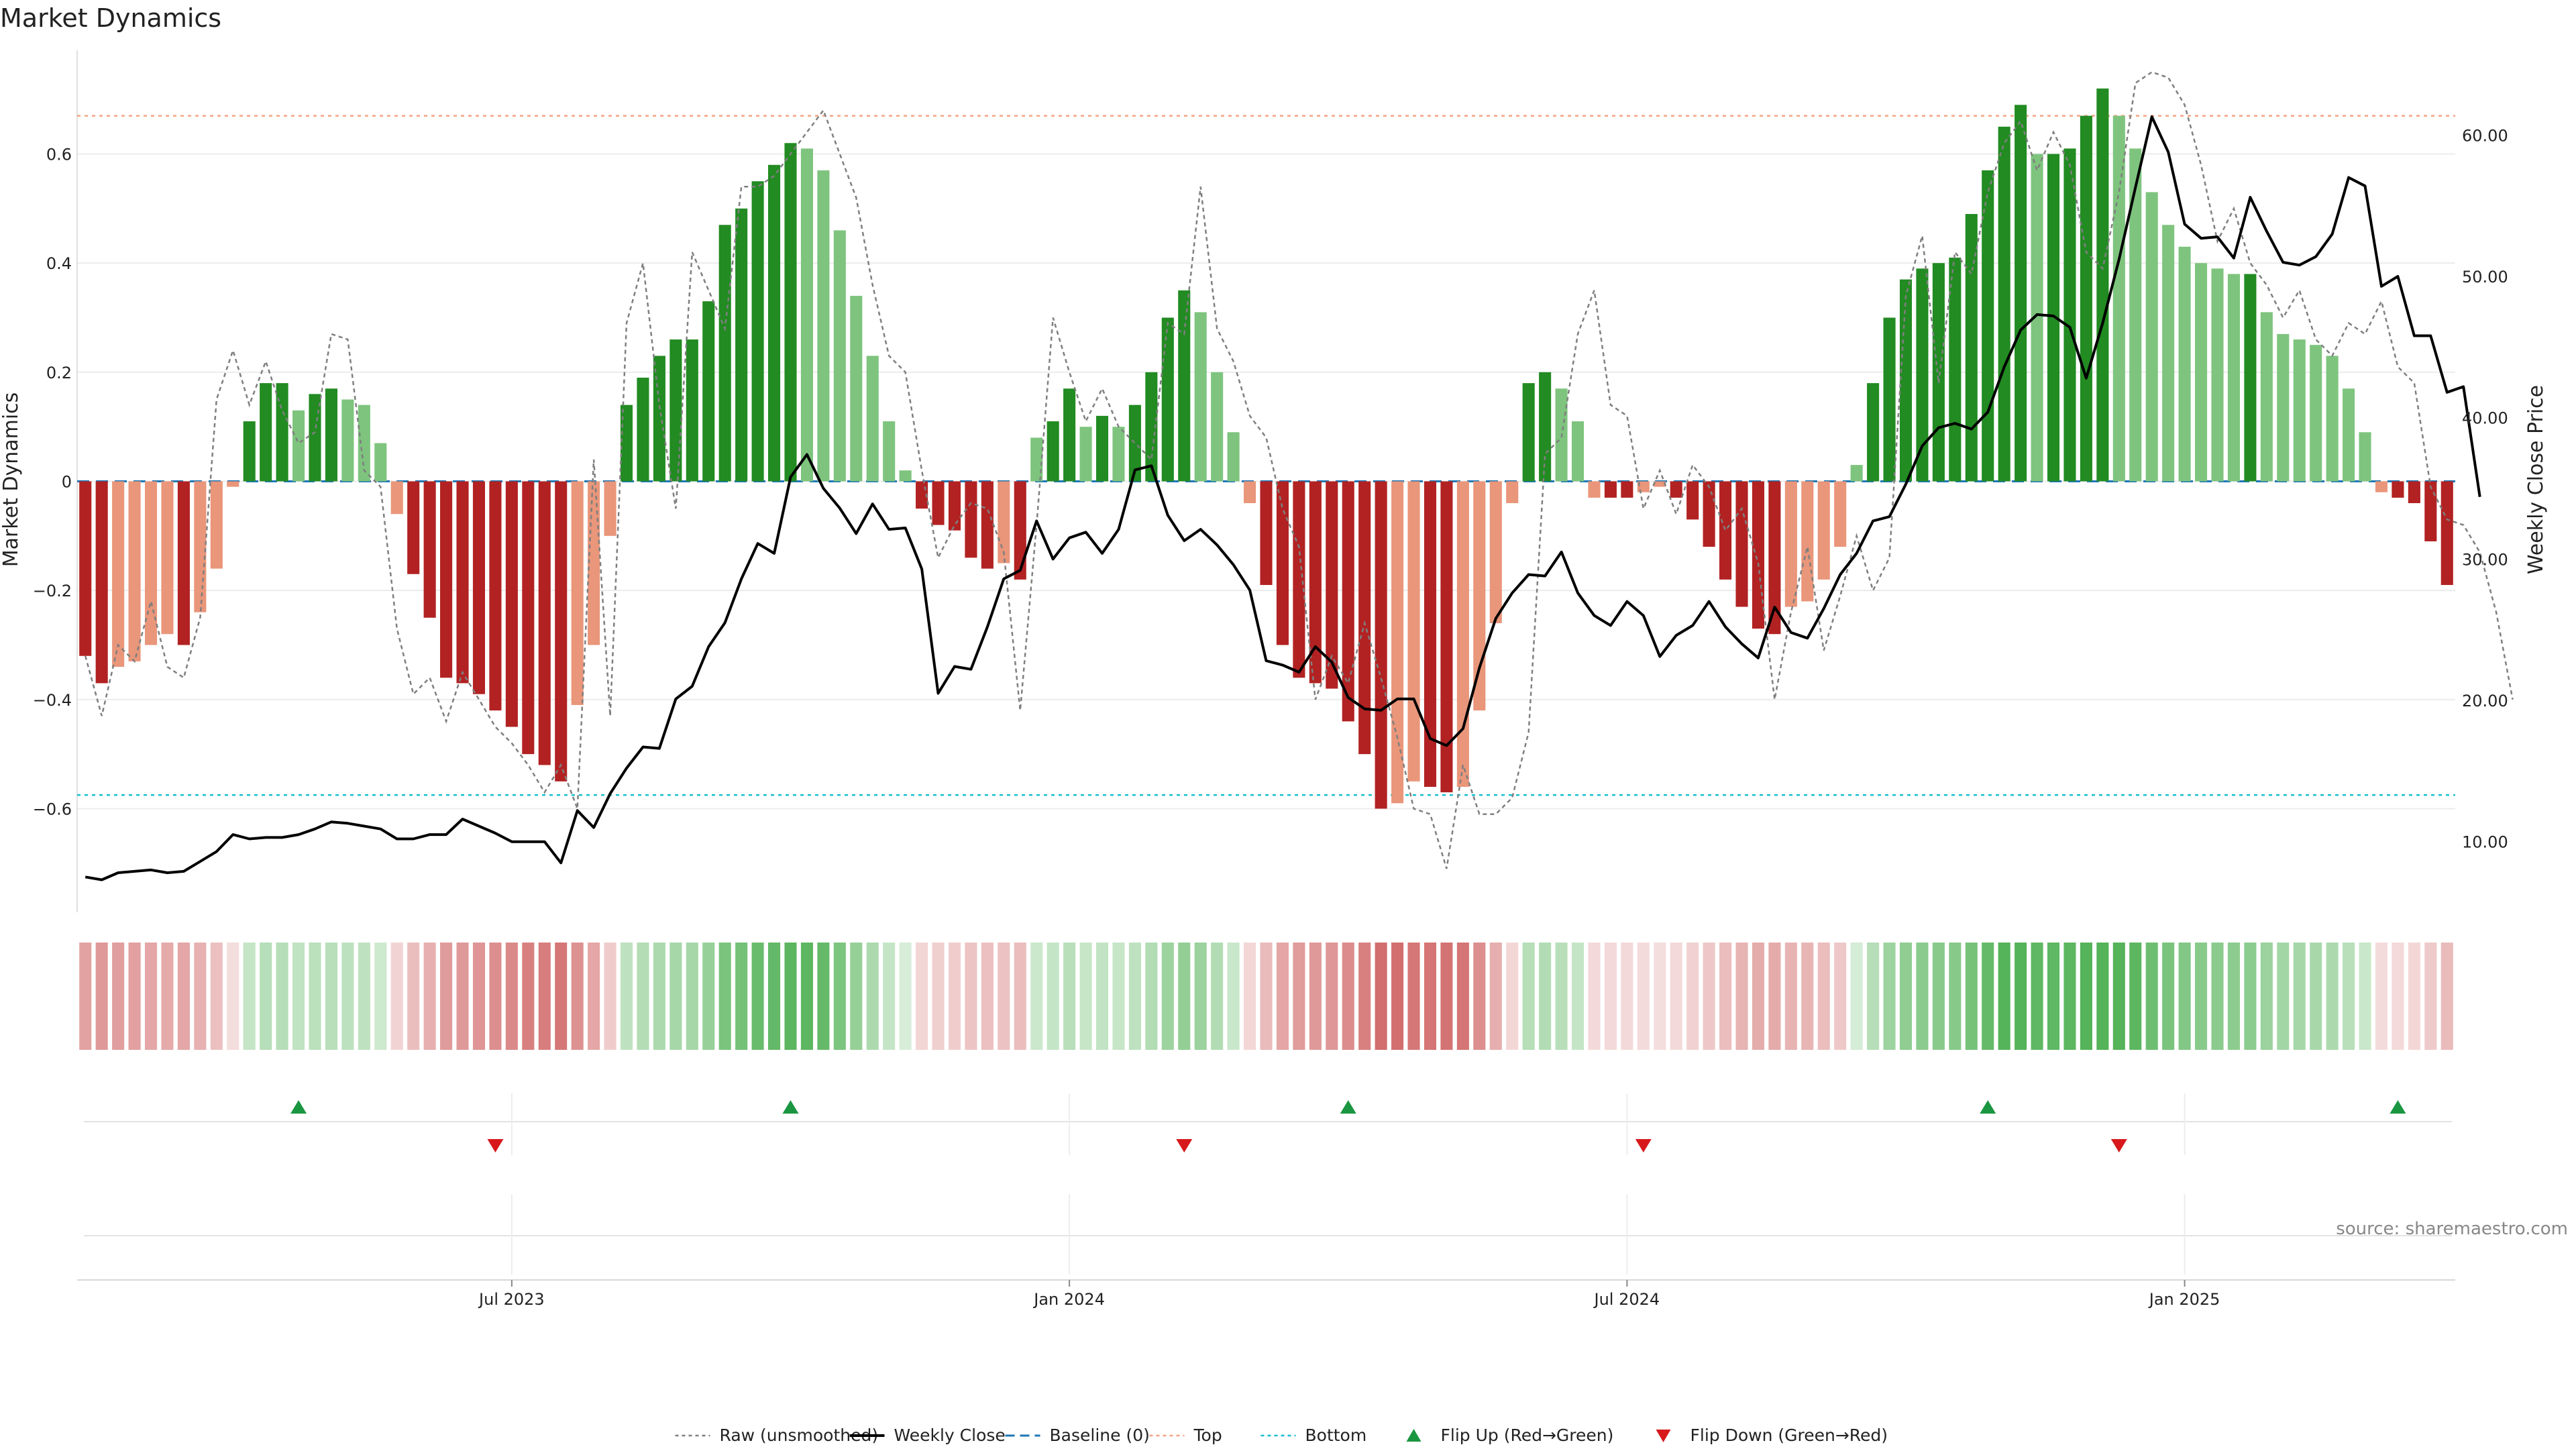 The image size is (2576, 1449). Describe the element at coordinates (52, 700) in the screenshot. I see `left-tick-label: −0.4` at that location.